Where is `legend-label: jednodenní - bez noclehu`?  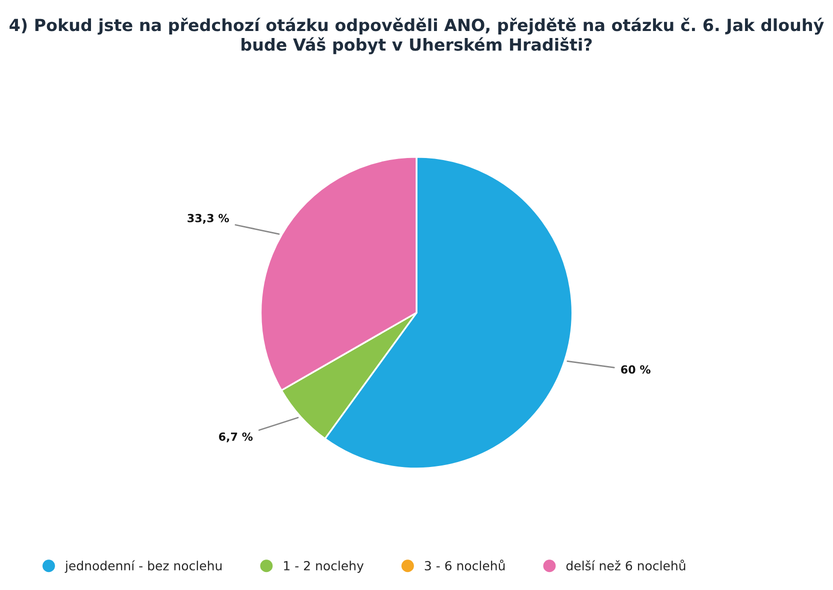 legend-label: jednodenní - bez noclehu is located at coordinates (143, 566).